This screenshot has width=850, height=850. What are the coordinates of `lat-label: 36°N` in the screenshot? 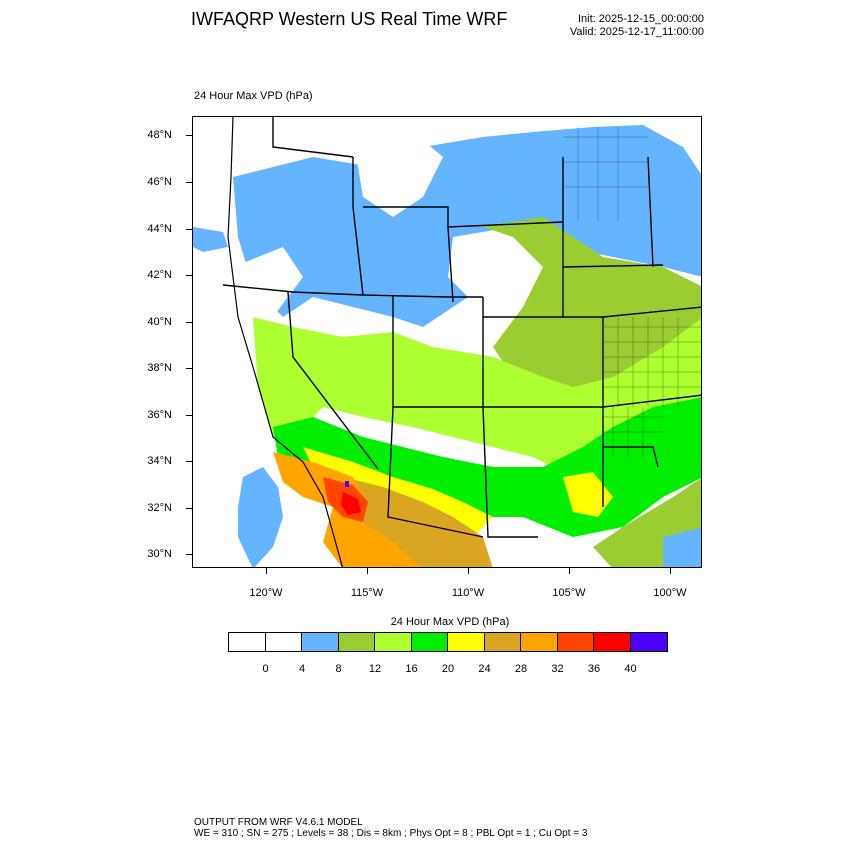 It's located at (159, 415).